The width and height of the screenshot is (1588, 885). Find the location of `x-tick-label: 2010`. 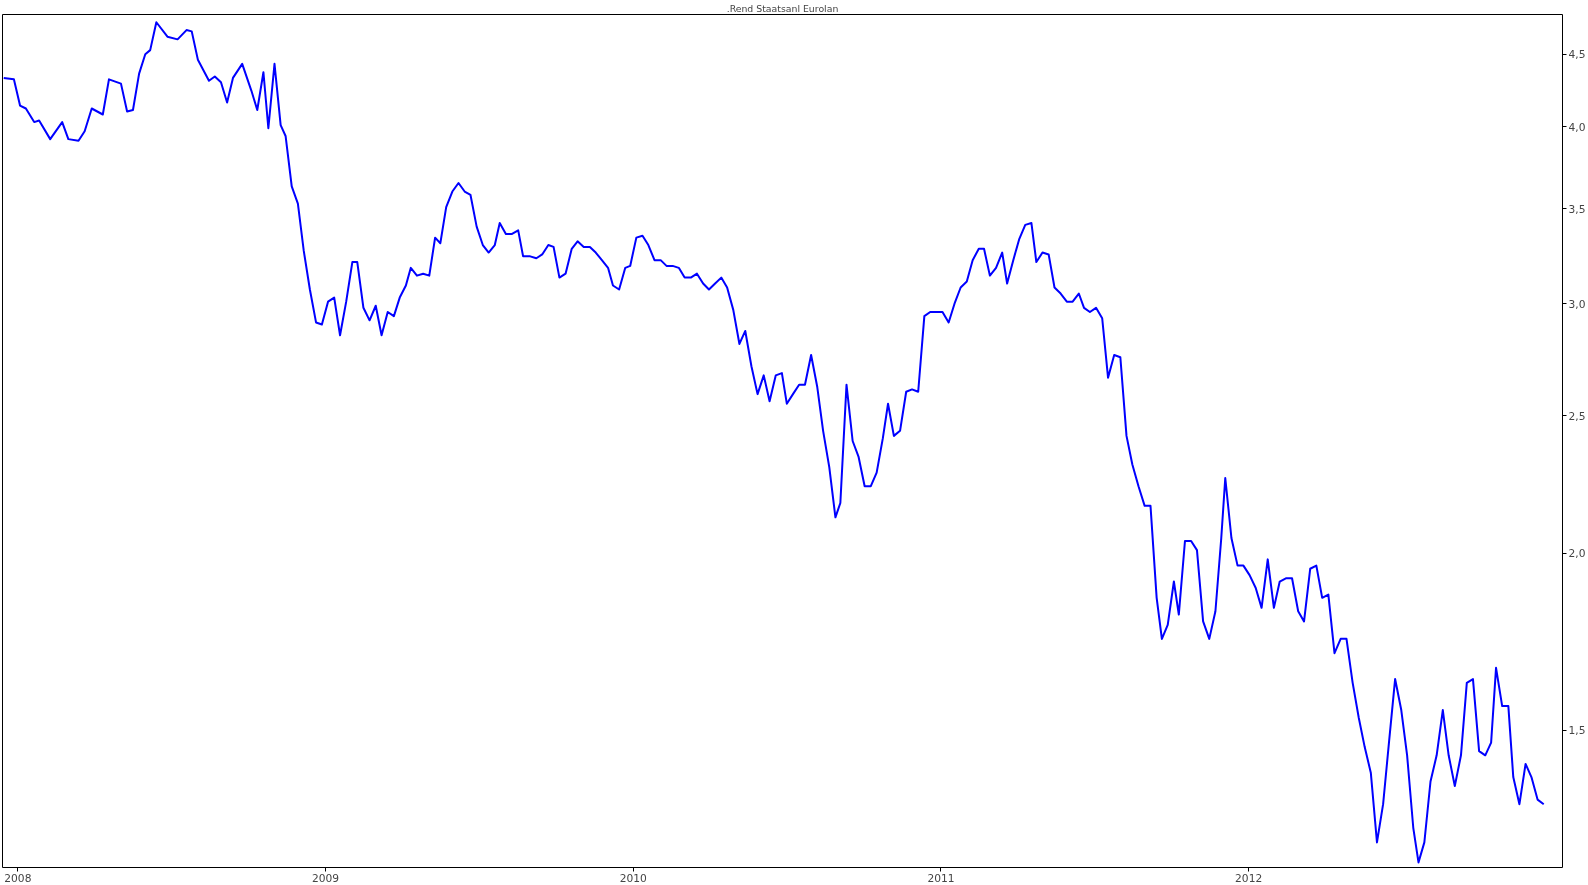

x-tick-label: 2010 is located at coordinates (633, 878).